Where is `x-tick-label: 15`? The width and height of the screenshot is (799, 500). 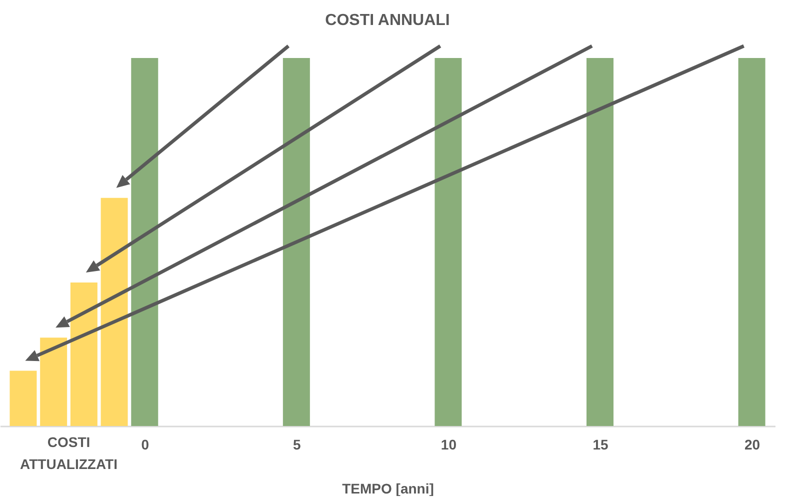 x-tick-label: 15 is located at coordinates (600, 444).